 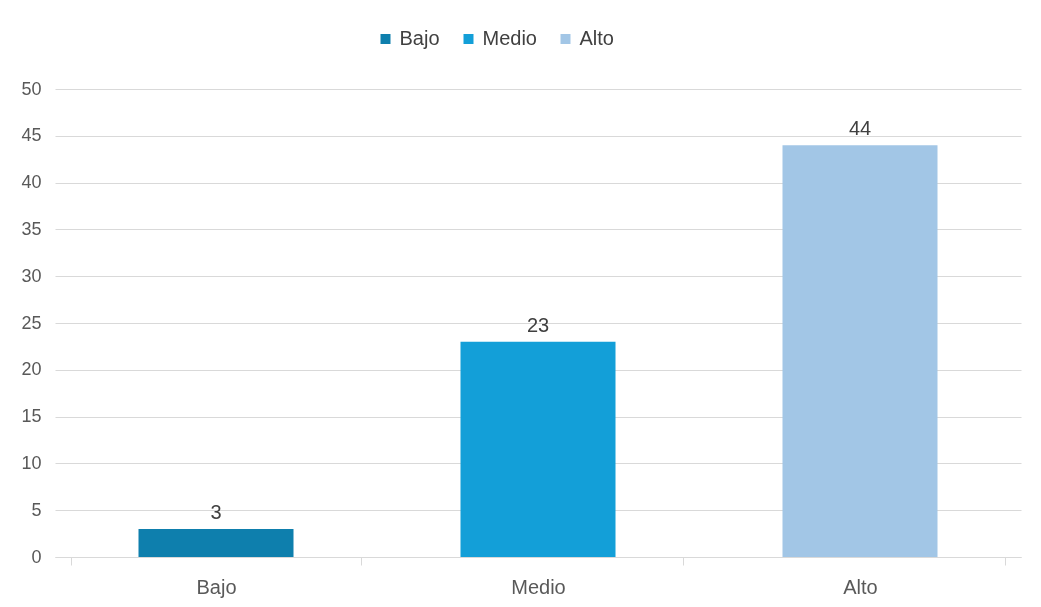 What do you see at coordinates (31, 462) in the screenshot?
I see `y-tick-label: 10` at bounding box center [31, 462].